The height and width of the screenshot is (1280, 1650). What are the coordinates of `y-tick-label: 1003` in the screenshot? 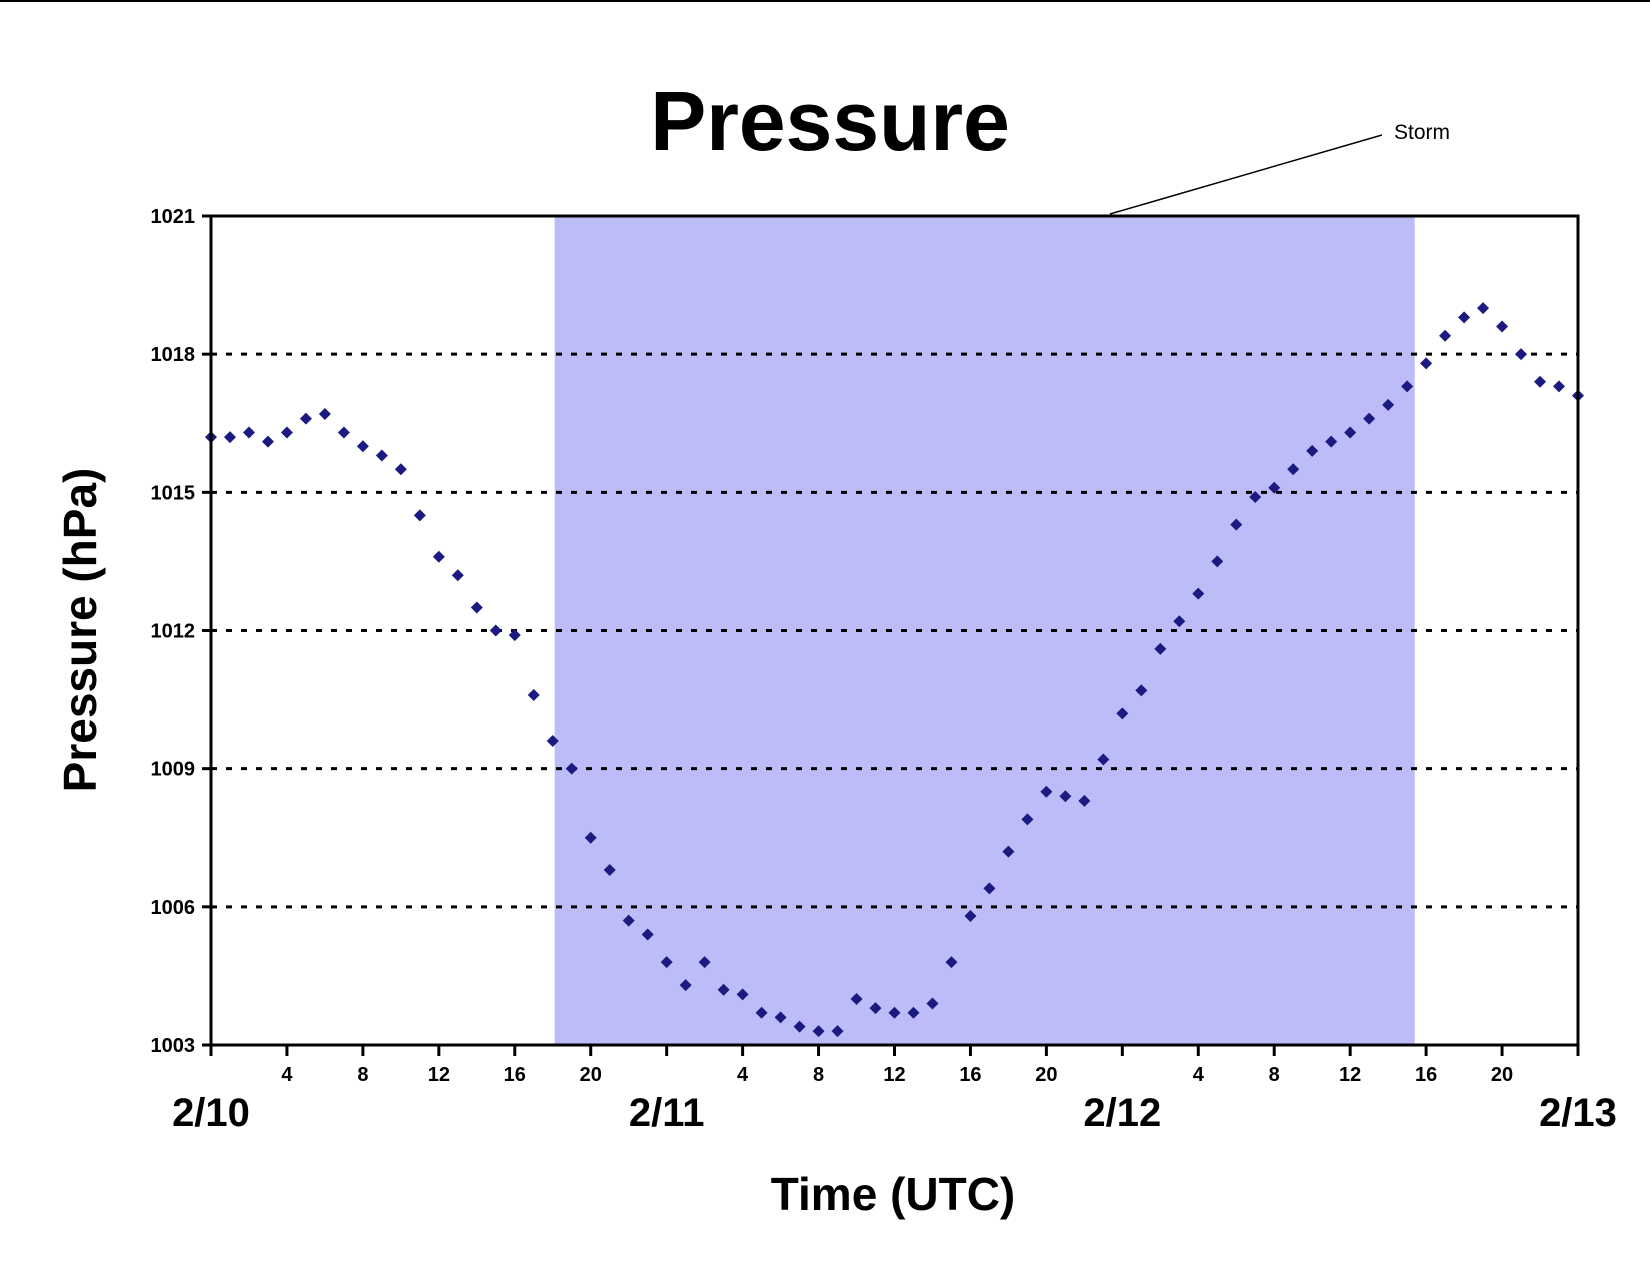 It's located at (173, 1046).